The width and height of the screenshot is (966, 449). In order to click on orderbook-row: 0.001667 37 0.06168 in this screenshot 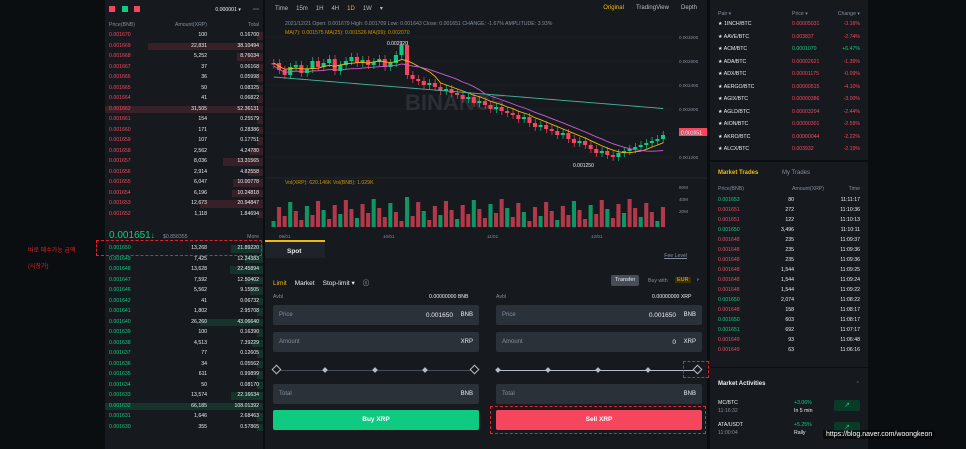, I will do `click(184, 68)`.